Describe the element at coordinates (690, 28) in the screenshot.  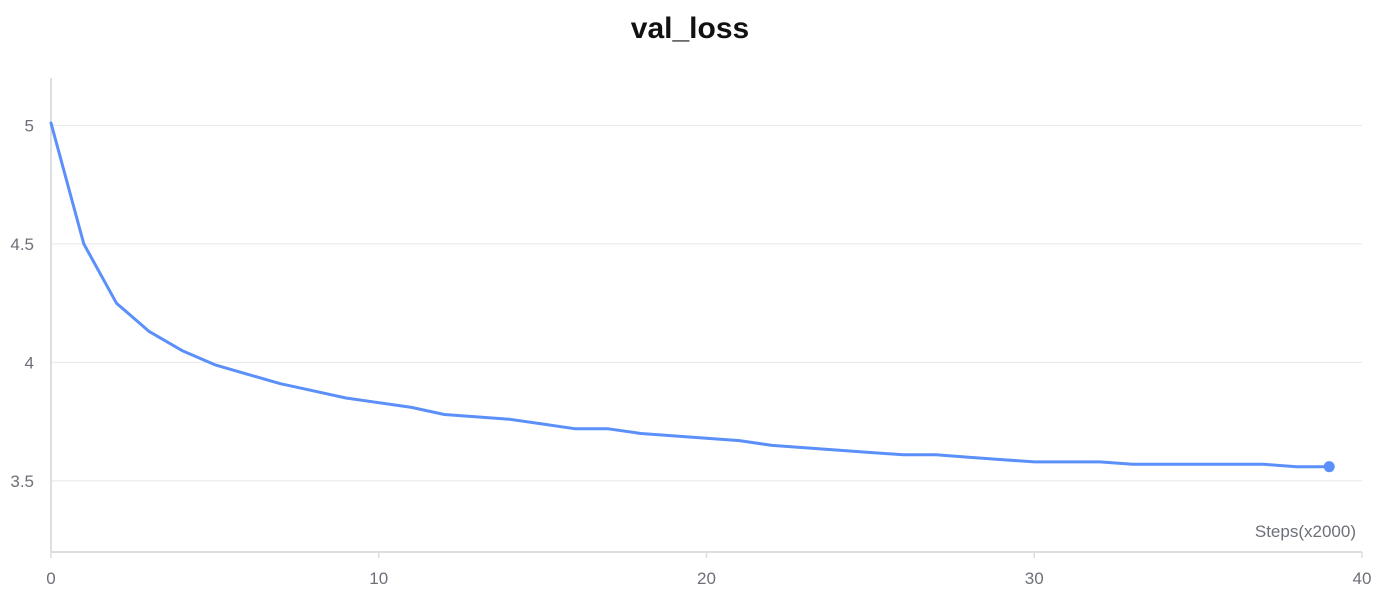
I see `chart-title: val_loss` at that location.